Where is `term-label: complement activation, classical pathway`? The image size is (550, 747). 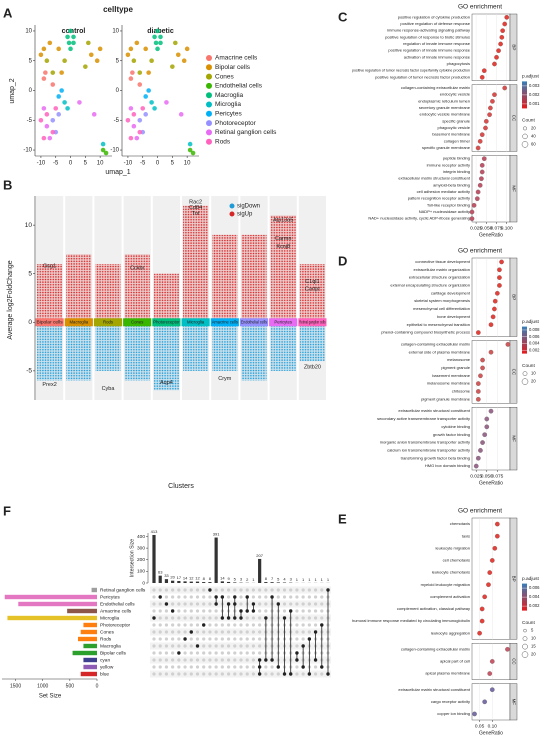 term-label: complement activation, classical pathway is located at coordinates (433, 608).